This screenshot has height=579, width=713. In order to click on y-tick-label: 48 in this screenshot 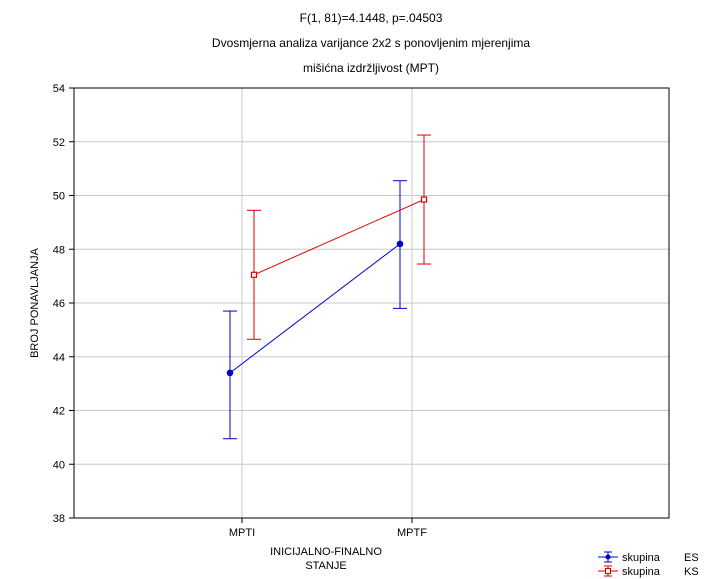, I will do `click(59, 250)`.